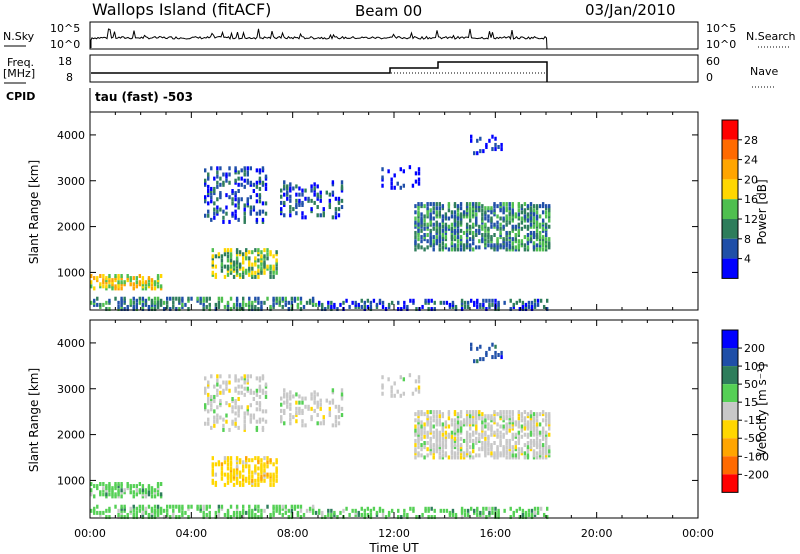  I want to click on noise-panel-frame, so click(394, 35).